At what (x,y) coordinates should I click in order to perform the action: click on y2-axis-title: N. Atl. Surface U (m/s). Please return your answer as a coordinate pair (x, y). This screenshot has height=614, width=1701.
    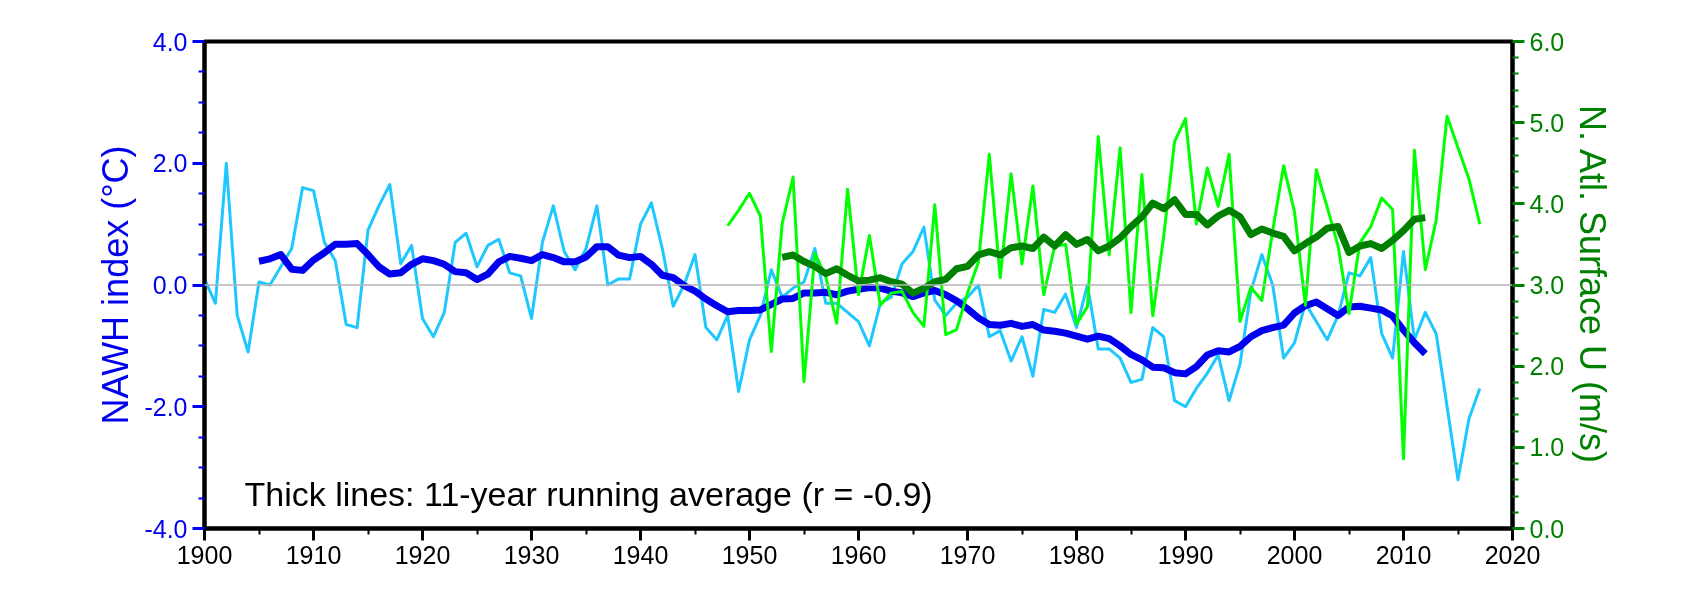
    Looking at the image, I should click on (1593, 284).